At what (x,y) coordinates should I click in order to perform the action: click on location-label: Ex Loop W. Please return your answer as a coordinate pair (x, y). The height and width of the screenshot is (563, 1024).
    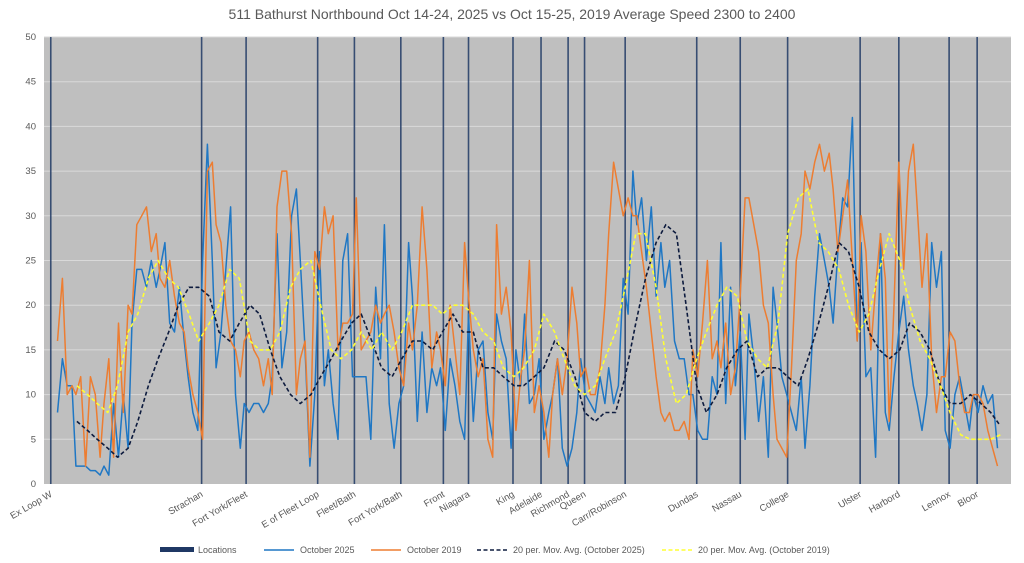
    Looking at the image, I should click on (32, 505).